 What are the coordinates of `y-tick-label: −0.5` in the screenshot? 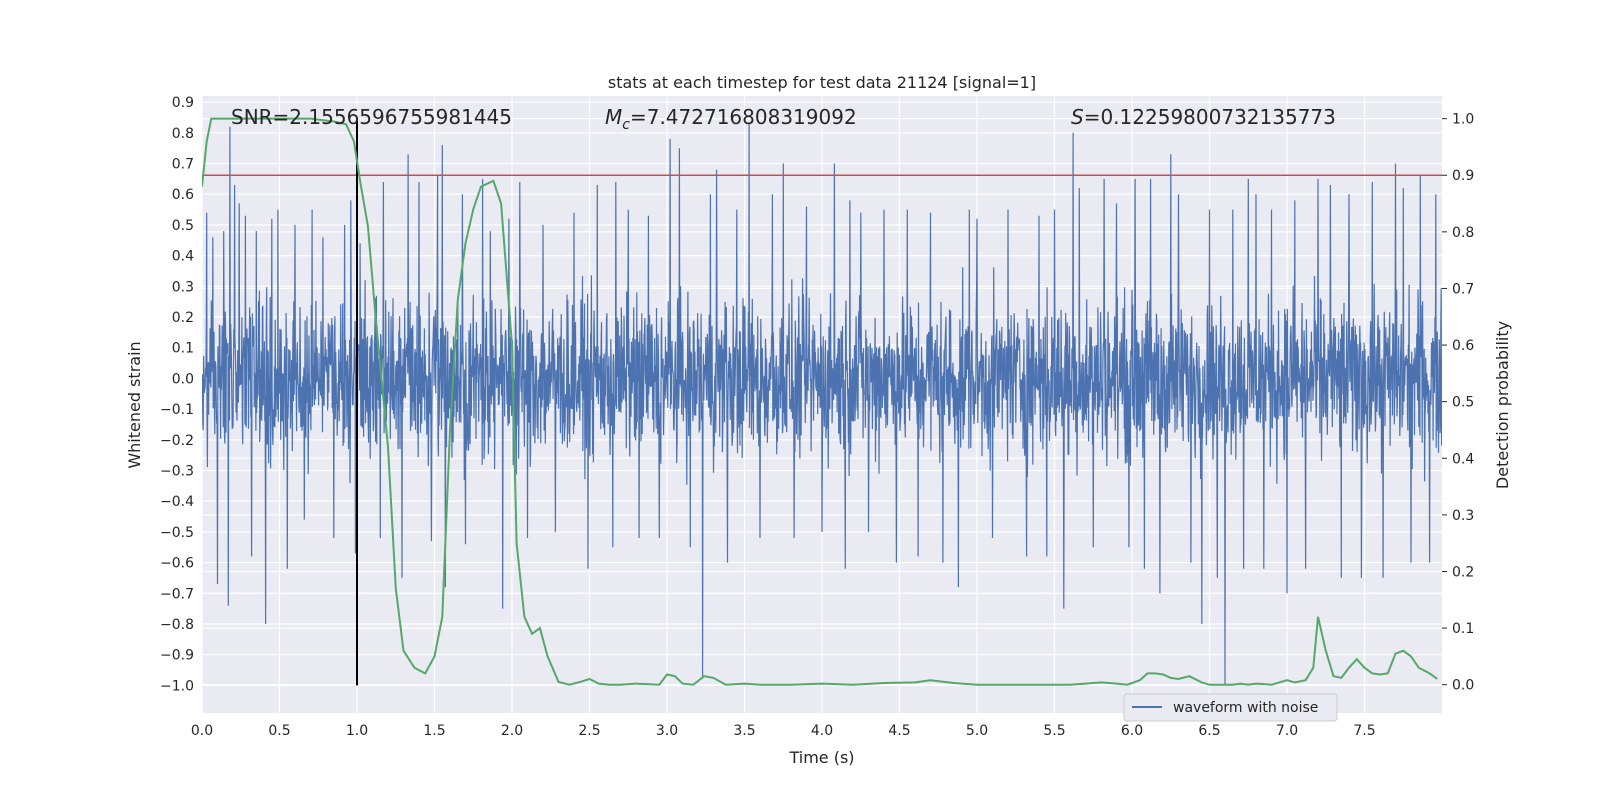 It's located at (177, 533).